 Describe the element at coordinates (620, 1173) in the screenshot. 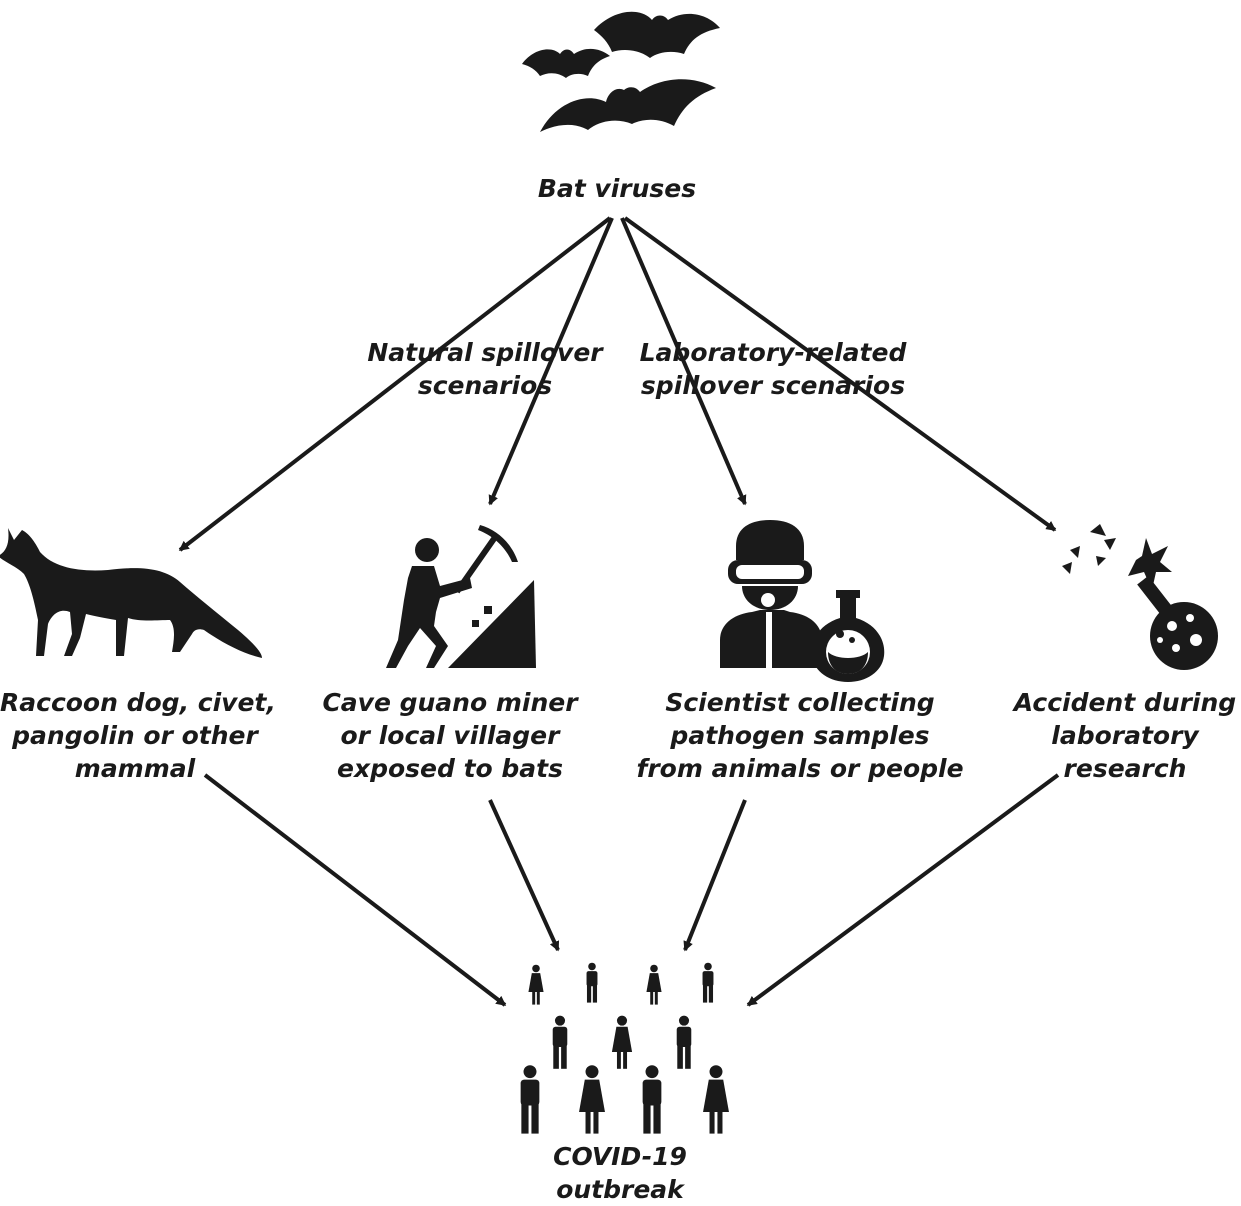

I see `outcome-label: COVID-19 outbreak` at that location.